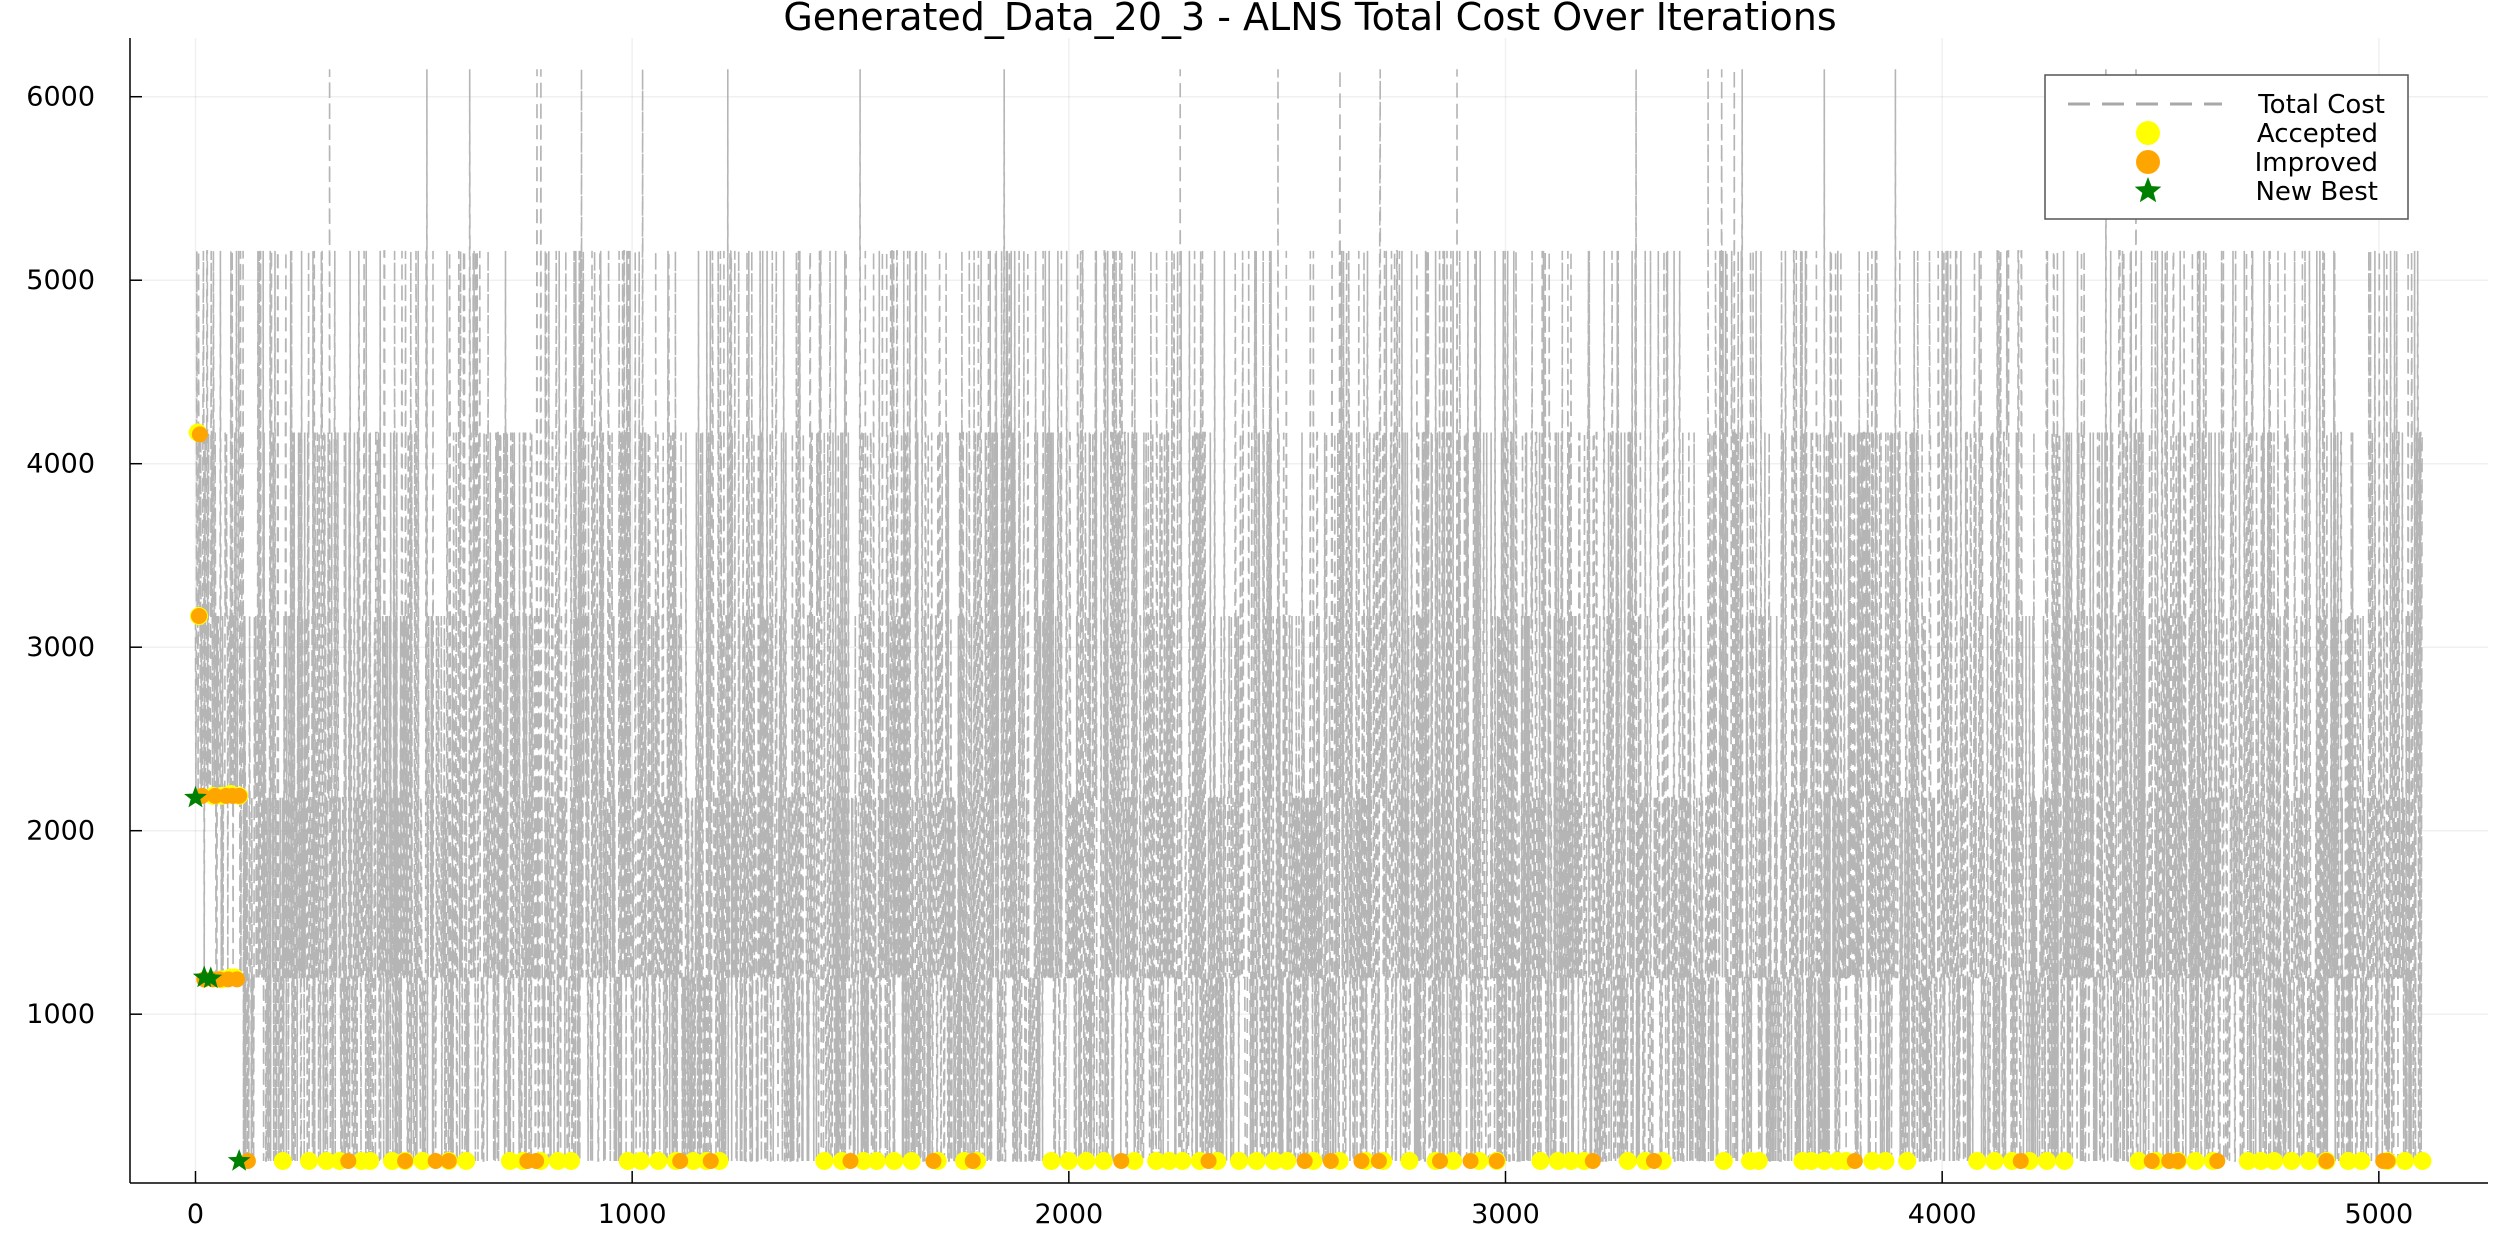 This screenshot has height=1250, width=2500. Describe the element at coordinates (2148, 162) in the screenshot. I see `legend-swatch-improved` at that location.